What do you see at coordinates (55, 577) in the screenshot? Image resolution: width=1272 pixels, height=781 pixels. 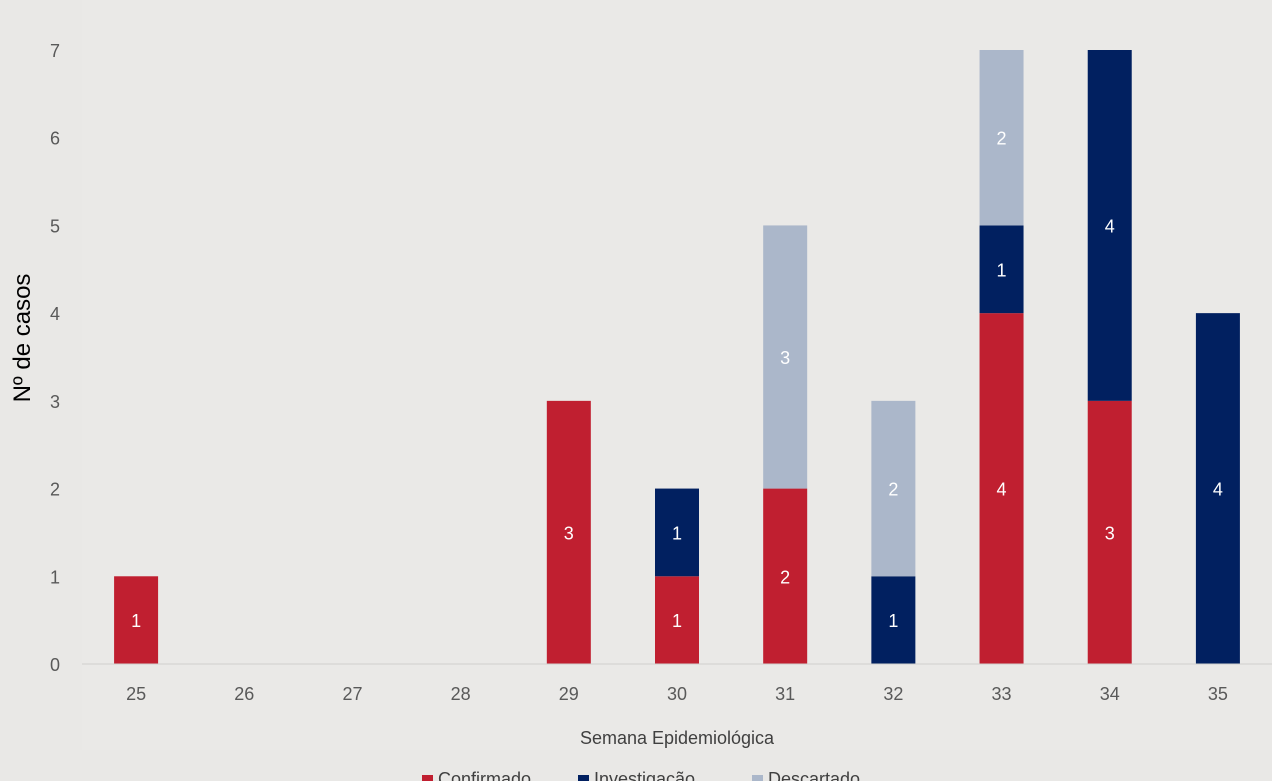 I see `y-tick-label: 1` at bounding box center [55, 577].